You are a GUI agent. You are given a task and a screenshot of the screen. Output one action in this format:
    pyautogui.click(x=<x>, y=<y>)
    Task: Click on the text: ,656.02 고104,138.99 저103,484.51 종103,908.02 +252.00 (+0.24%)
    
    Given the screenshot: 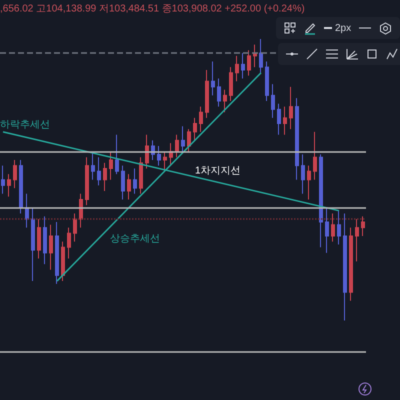 What is the action you would take?
    pyautogui.click(x=152, y=9)
    